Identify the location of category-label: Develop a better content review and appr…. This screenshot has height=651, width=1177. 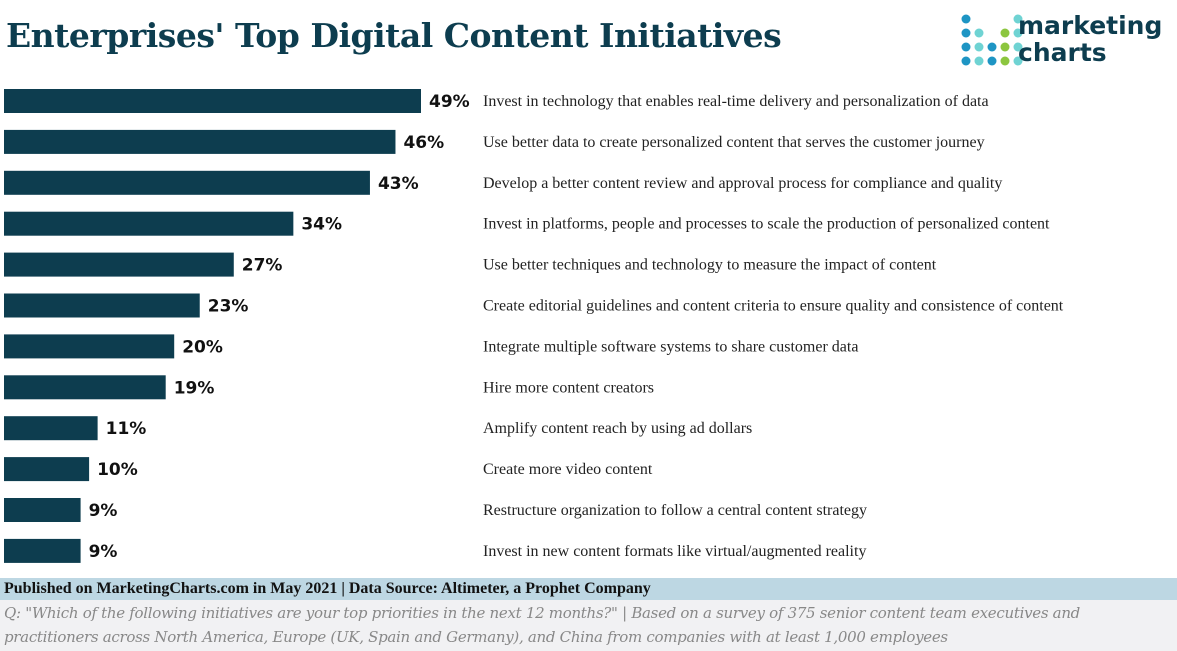
(742, 183).